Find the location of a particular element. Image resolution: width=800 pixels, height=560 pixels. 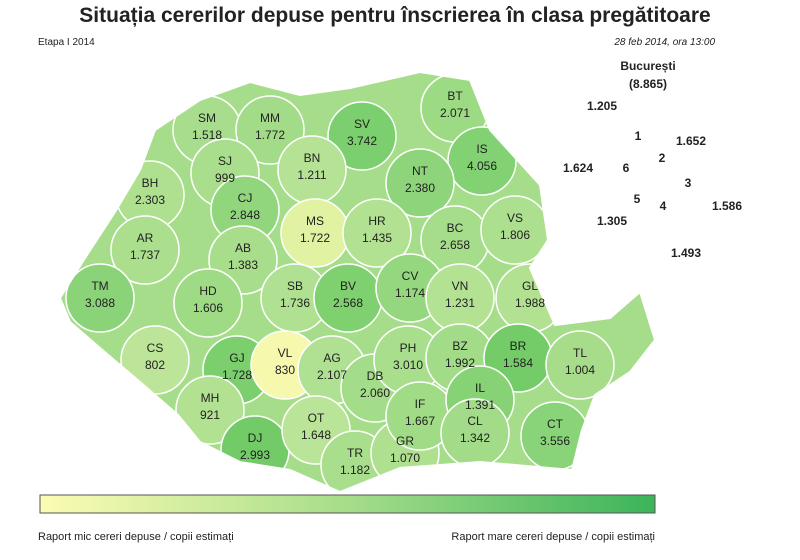

county-code: CS is located at coordinates (155, 348).